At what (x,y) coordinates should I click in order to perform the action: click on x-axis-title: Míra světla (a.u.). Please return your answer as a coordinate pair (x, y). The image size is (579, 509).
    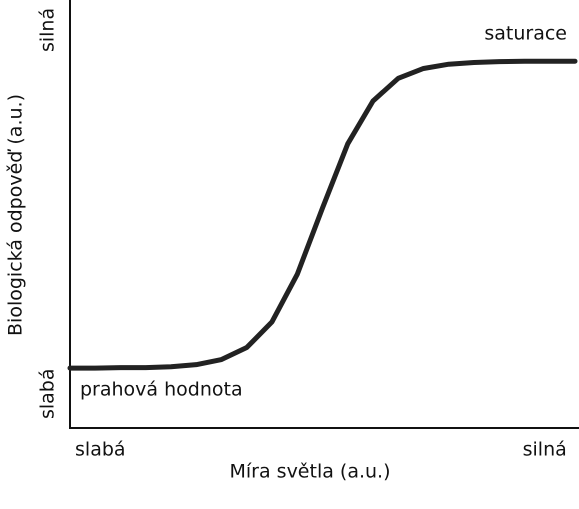
    Looking at the image, I should click on (310, 472).